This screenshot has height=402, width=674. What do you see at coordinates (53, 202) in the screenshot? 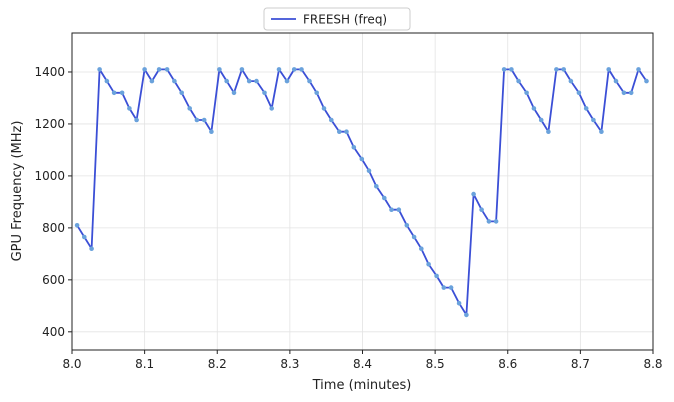
I see `y-axis-ticks: 400 600 800 1000 1200 1400` at bounding box center [53, 202].